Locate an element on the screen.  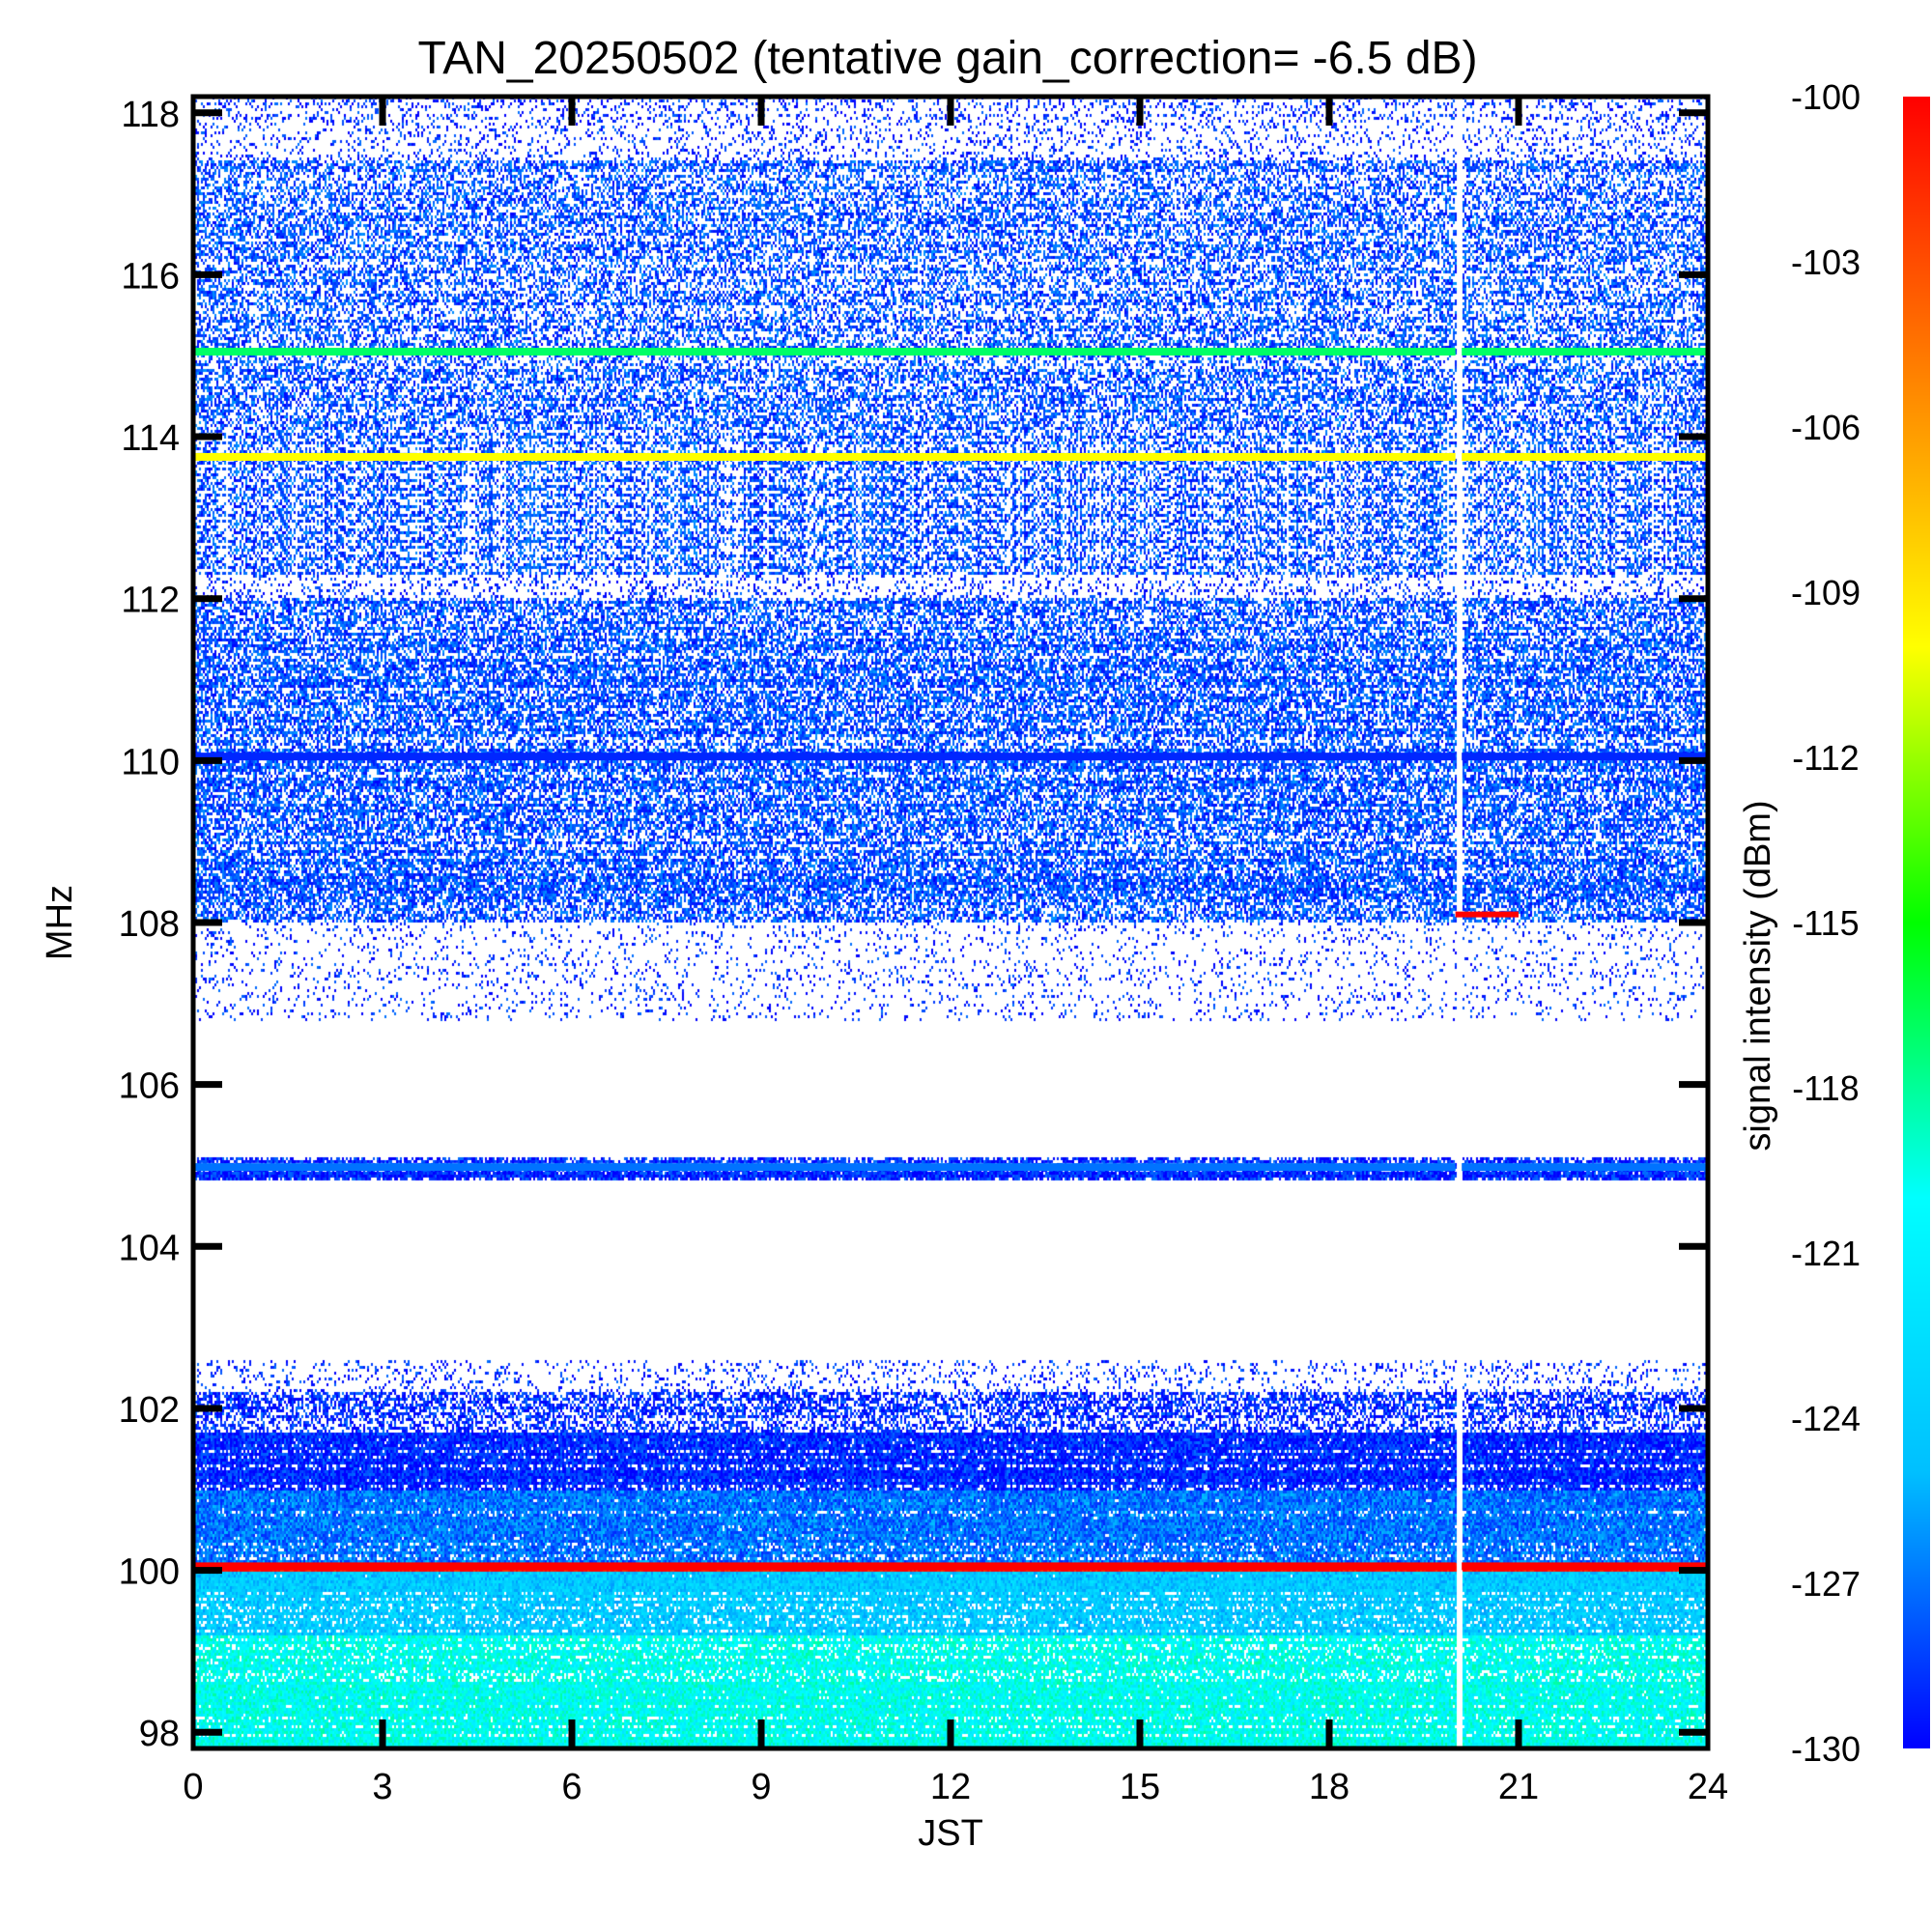
x-tick-label: 9 is located at coordinates (761, 1787).